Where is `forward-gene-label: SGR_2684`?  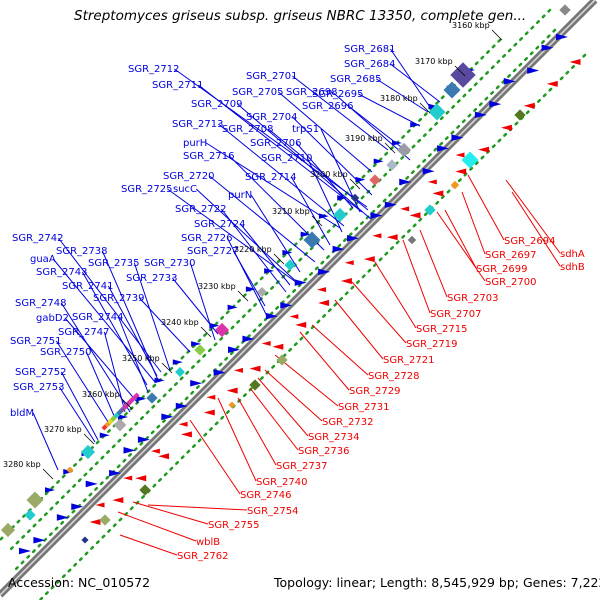
forward-gene-label: SGR_2684 is located at coordinates (370, 64).